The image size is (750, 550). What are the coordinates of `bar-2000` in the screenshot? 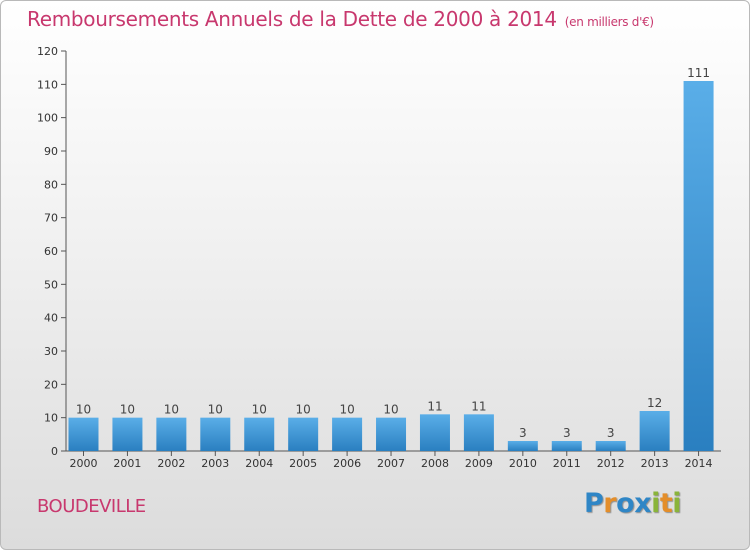 It's located at (83, 434).